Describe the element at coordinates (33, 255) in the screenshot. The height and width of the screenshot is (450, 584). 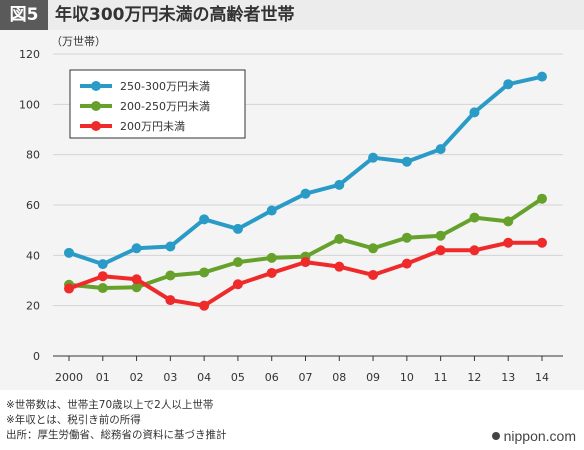
I see `y-tick-label: 40` at that location.